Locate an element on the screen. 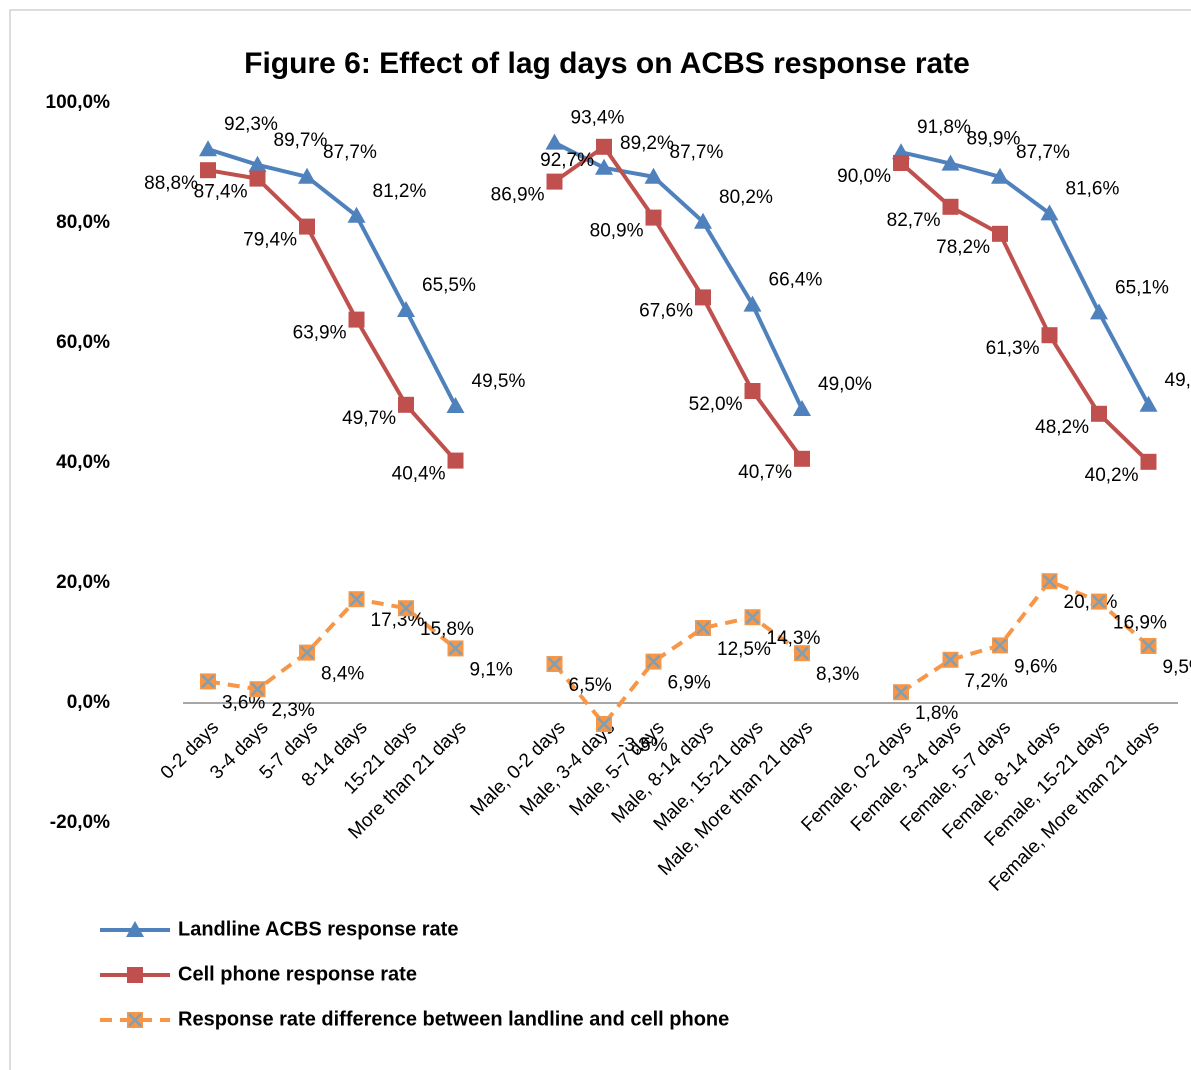  y-tick-label: 40,0% is located at coordinates (83, 462).